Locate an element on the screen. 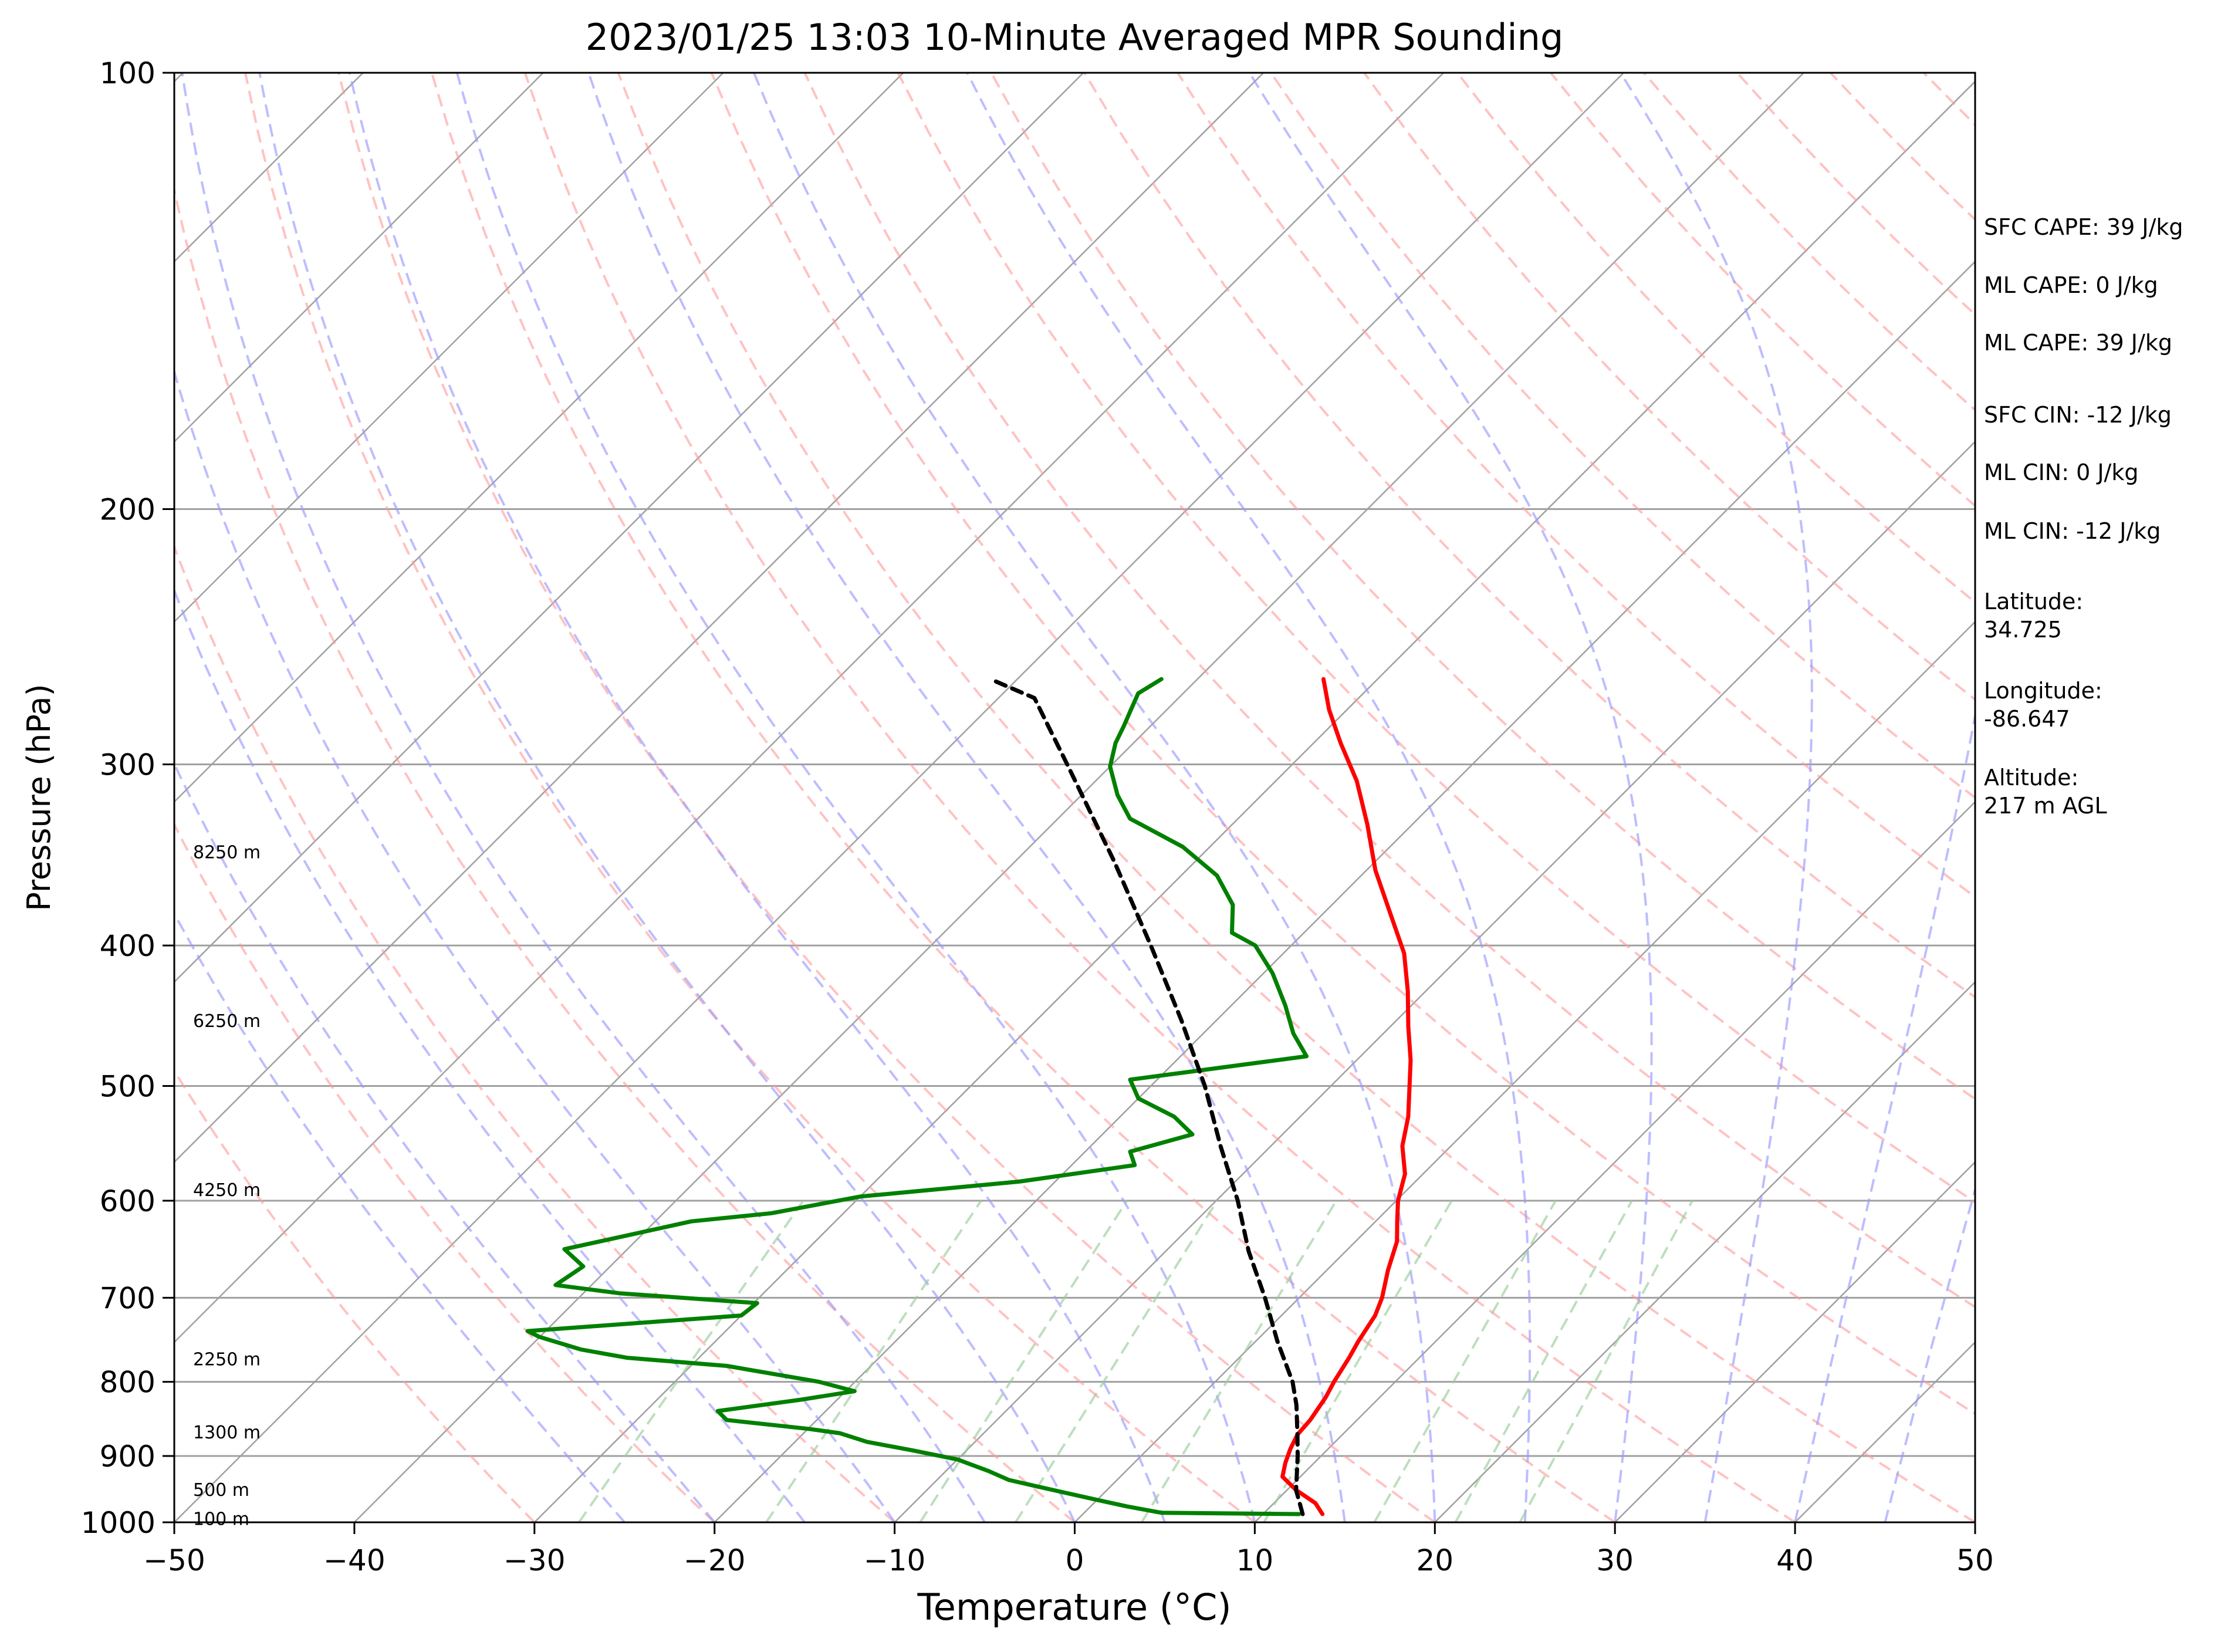 The height and width of the screenshot is (1652, 2238). y-tick-label: 500 is located at coordinates (128, 1086).